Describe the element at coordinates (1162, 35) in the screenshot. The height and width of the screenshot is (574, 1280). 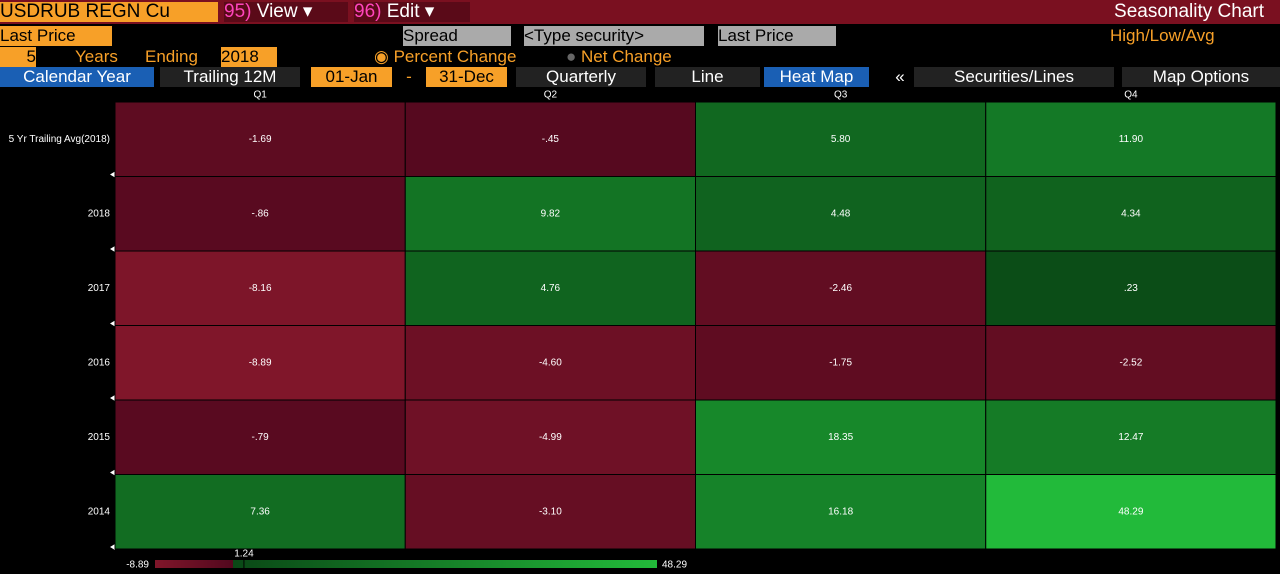
I see `checkbox-label: High/Low/Avg` at that location.